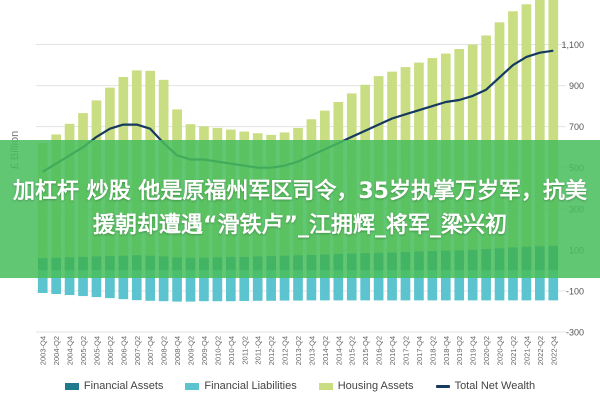 The width and height of the screenshot is (600, 400). Describe the element at coordinates (576, 86) in the screenshot. I see `y-tick-label: 900` at that location.